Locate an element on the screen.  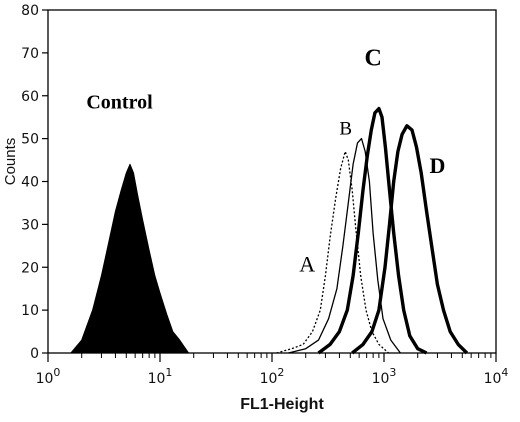
x-tick-label: 10² is located at coordinates (272, 376).